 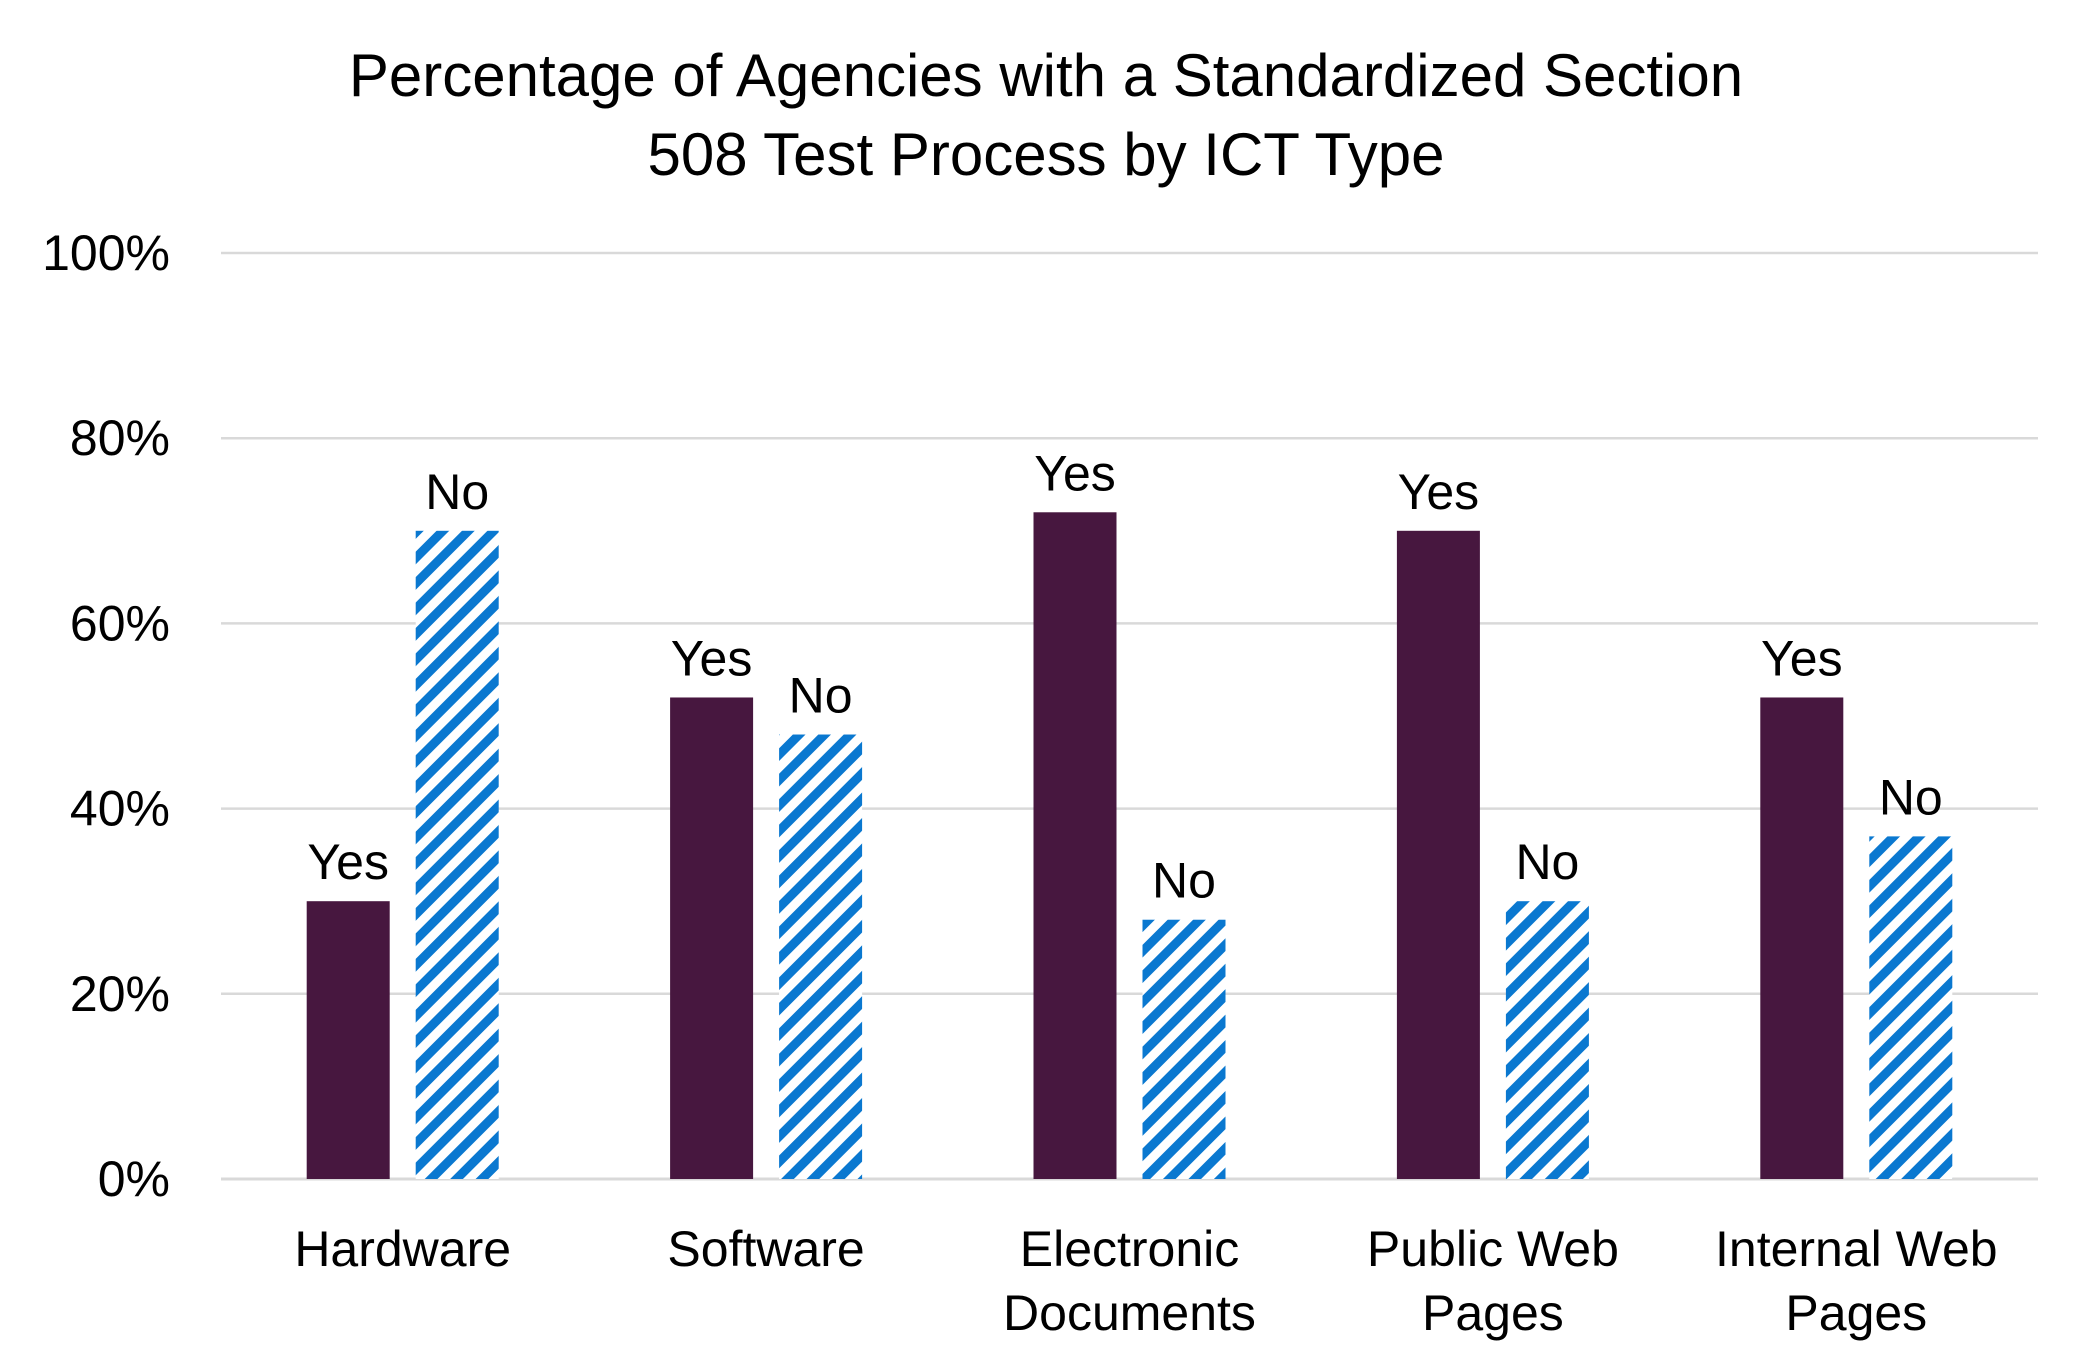 I want to click on chart-title-line-2: 508 Test Process by ICT Type, so click(x=1045, y=154).